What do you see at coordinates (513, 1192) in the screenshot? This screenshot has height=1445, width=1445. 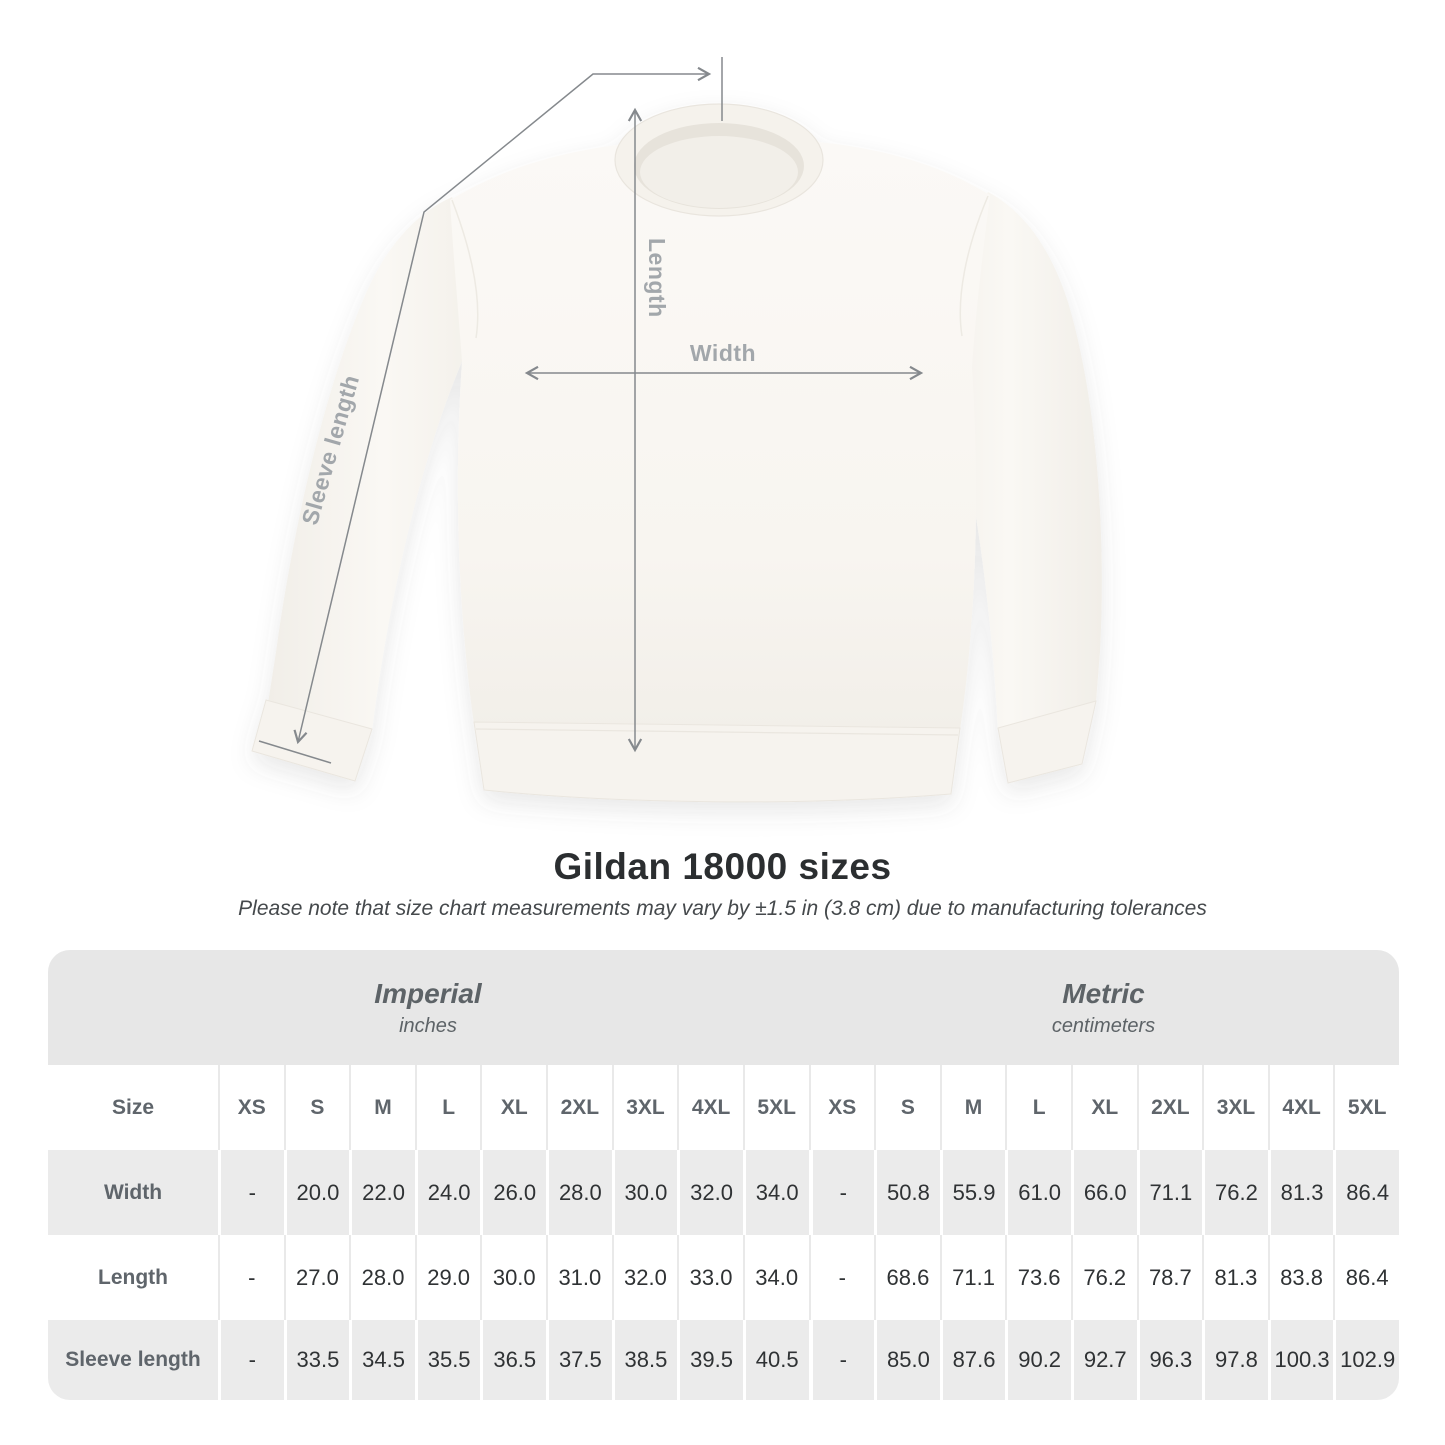 I see `measurement-cell: 26.0` at bounding box center [513, 1192].